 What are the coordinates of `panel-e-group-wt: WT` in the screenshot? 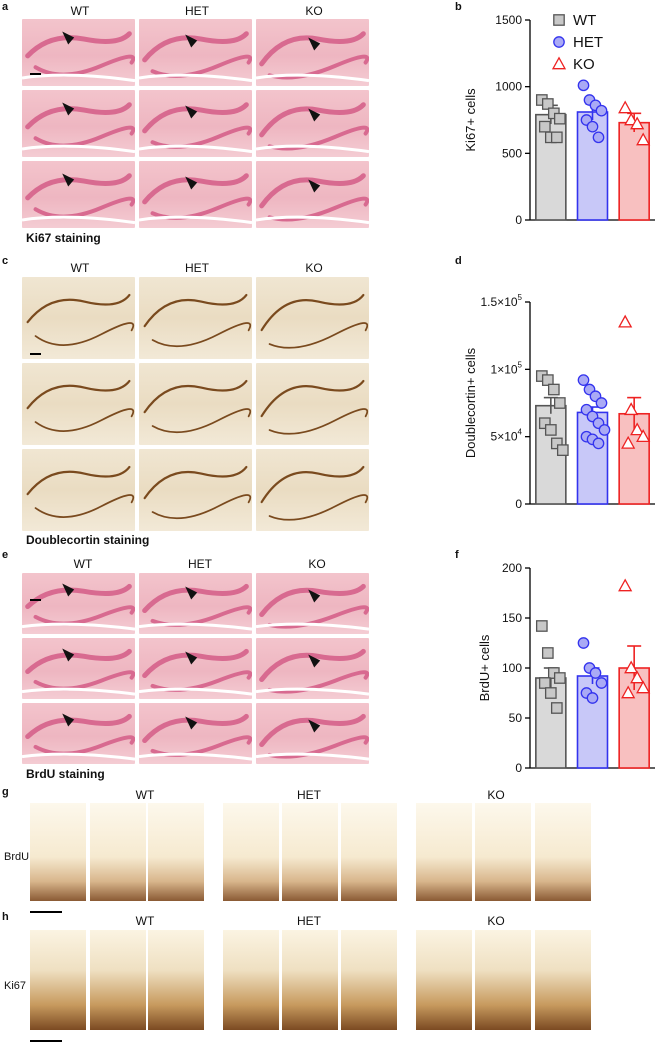 It's located at (83, 564).